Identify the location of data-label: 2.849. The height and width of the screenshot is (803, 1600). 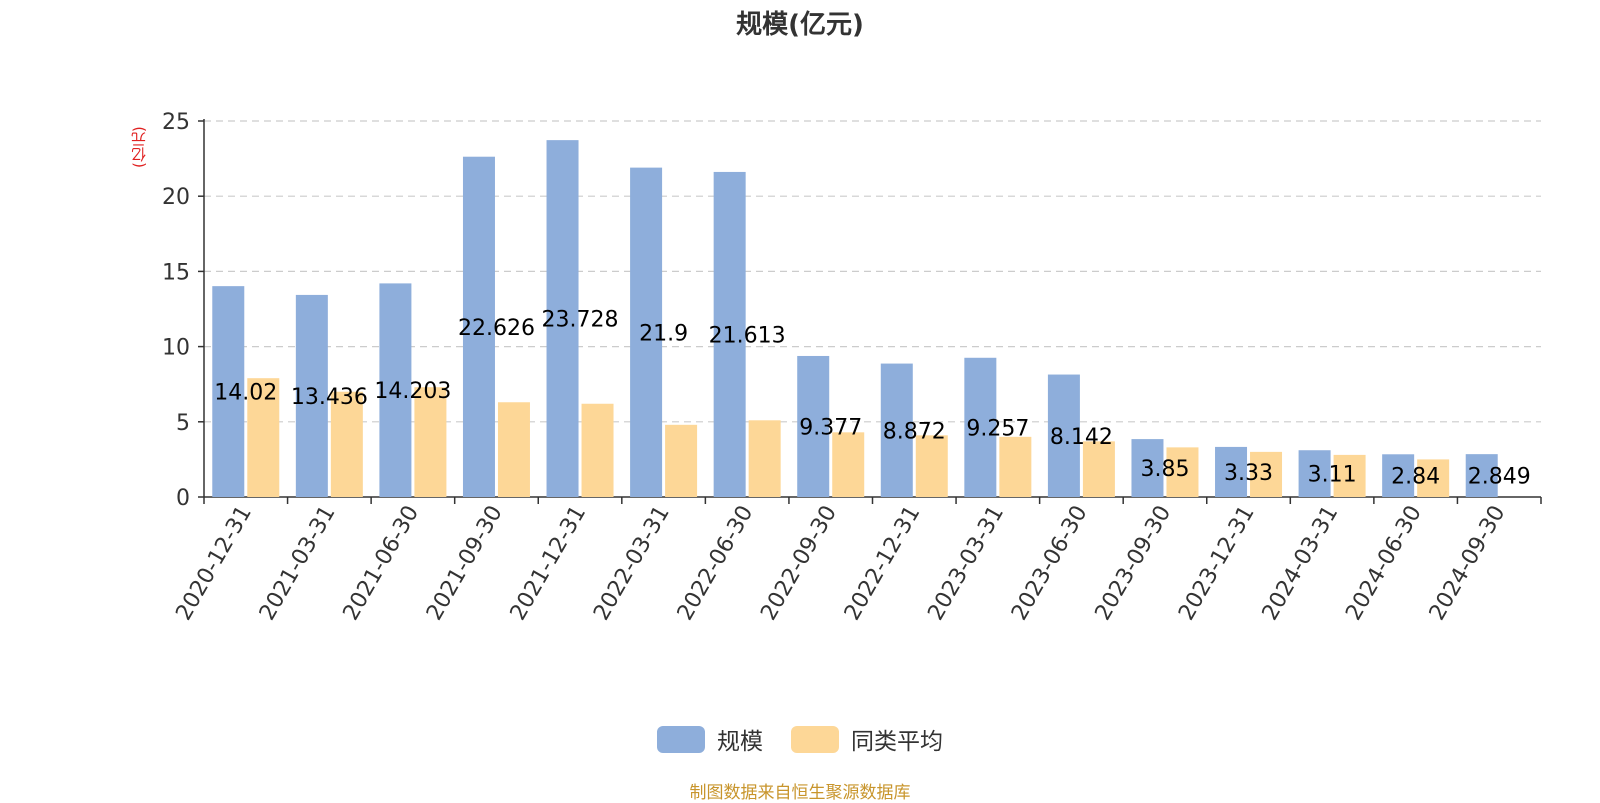
(1499, 477).